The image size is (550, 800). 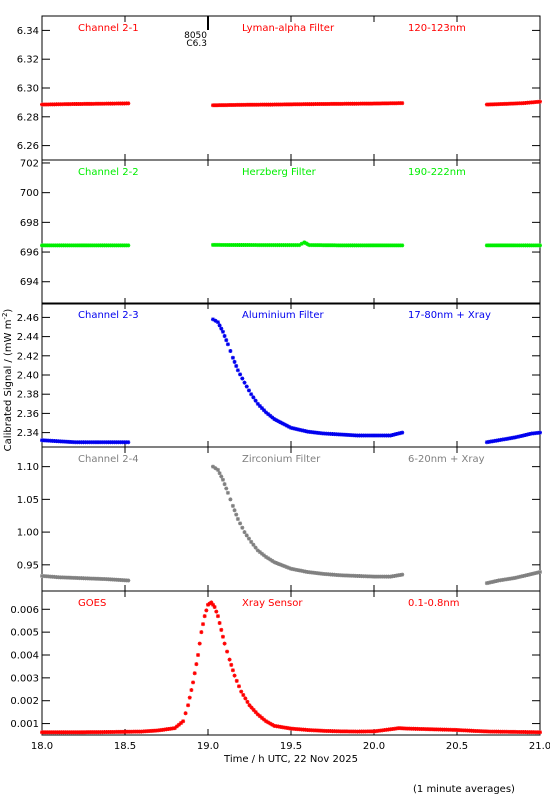 What do you see at coordinates (291, 746) in the screenshot?
I see `x-tick-label: 19.5` at bounding box center [291, 746].